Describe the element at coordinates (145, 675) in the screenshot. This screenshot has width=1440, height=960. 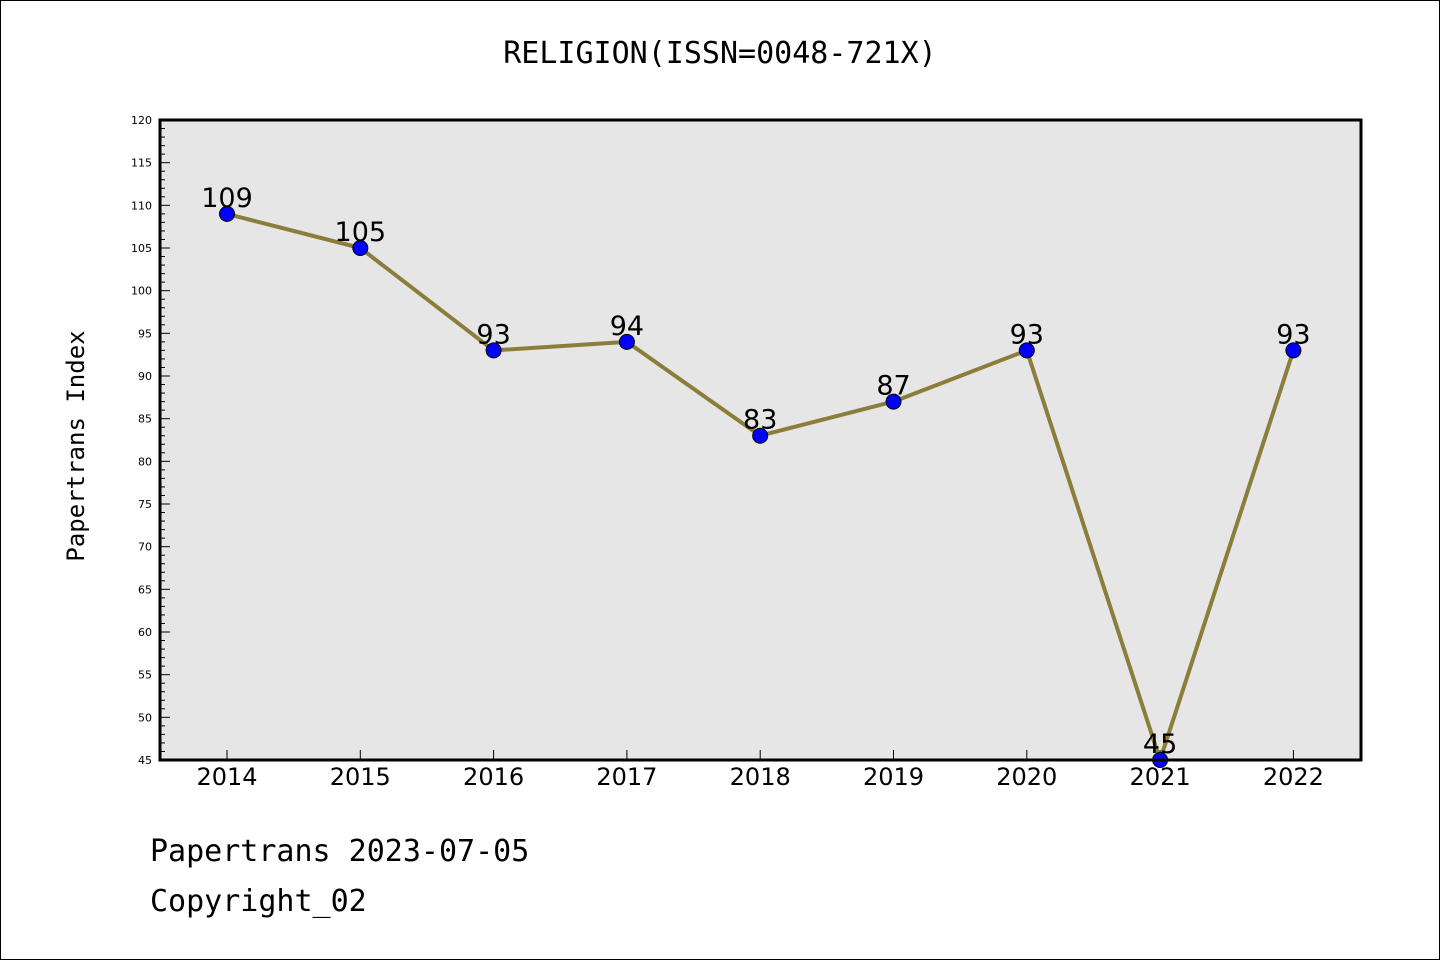
I see `y-tick-label: 55` at that location.